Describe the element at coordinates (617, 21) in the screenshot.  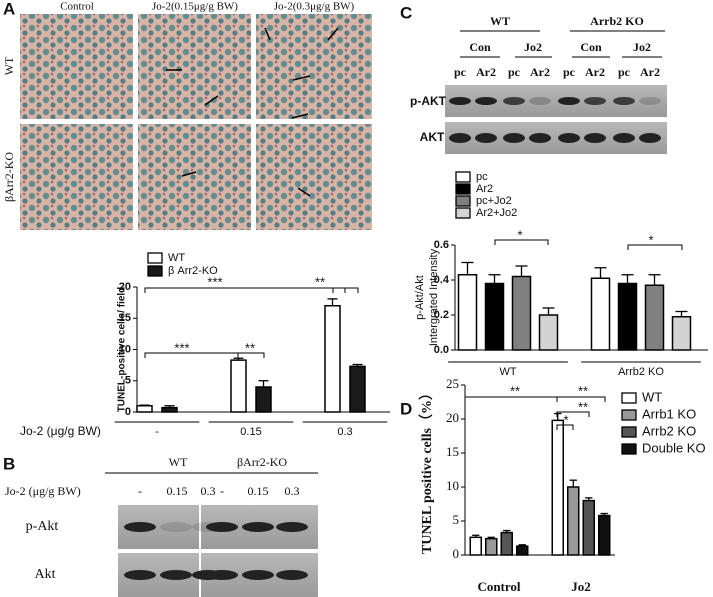
I see `group-label: Arrb2 KO` at that location.